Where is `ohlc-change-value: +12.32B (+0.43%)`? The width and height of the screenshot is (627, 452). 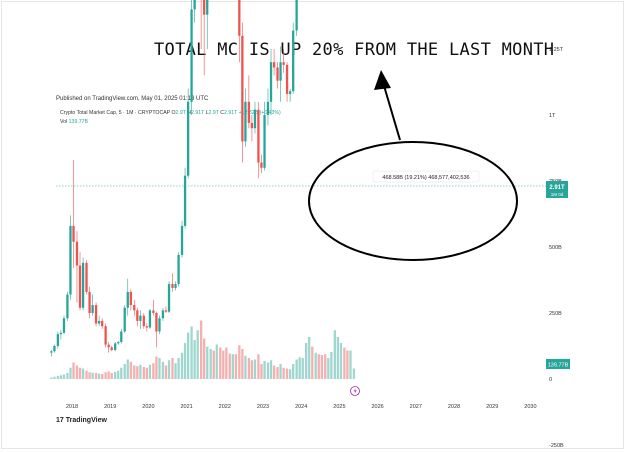
ohlc-change-value: +12.32B (+0.43%) is located at coordinates (259, 113).